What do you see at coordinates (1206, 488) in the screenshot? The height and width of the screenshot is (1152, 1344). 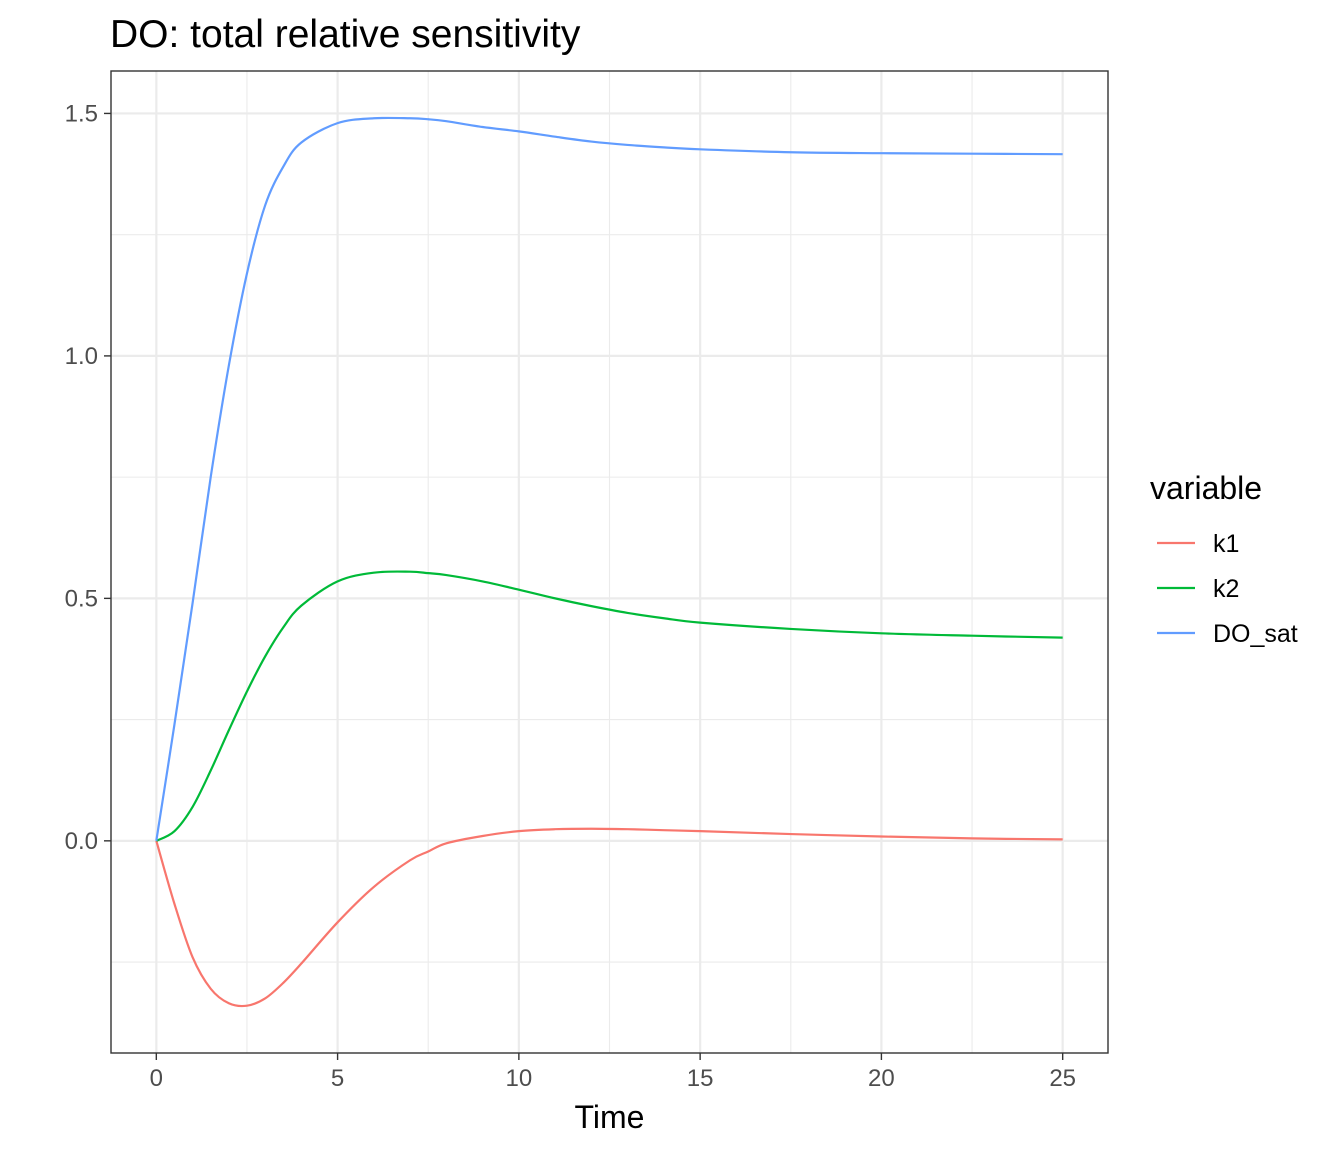 I see `legend-title: variable` at bounding box center [1206, 488].